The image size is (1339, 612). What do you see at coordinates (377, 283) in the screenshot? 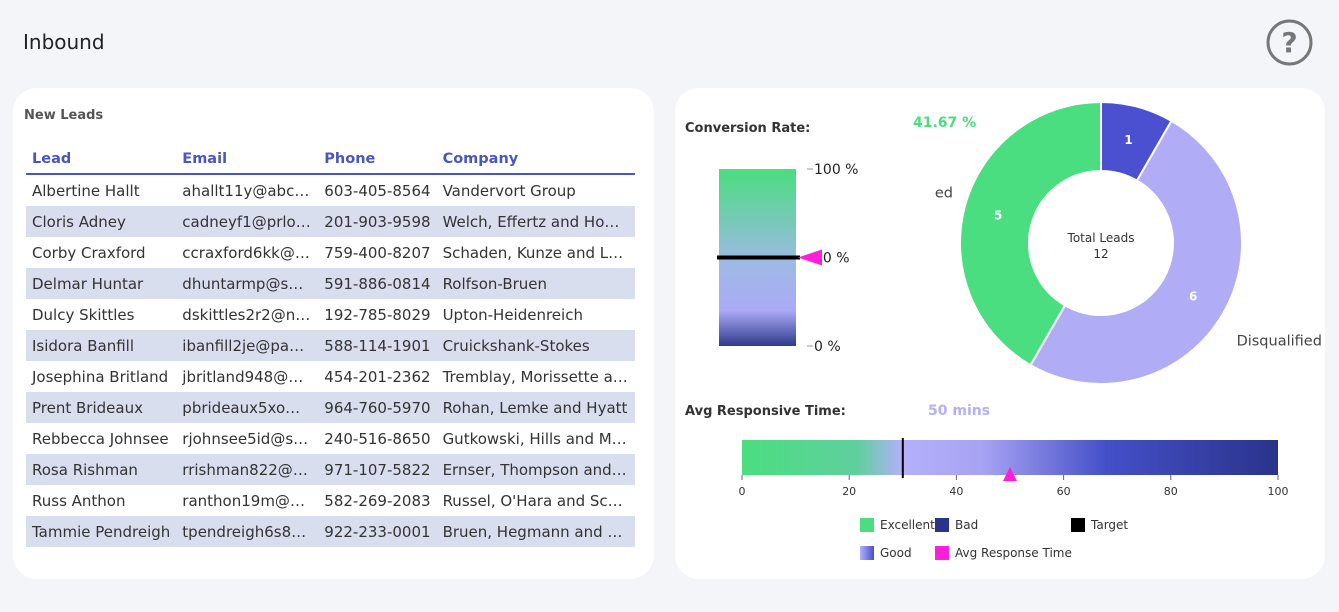
I see `phone-cell: 591-886-0814` at bounding box center [377, 283].